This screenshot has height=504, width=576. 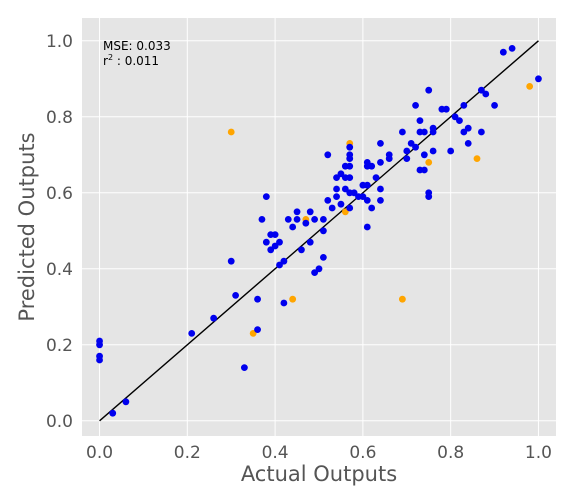 I want to click on x-tick-label: 1.0, so click(x=538, y=453).